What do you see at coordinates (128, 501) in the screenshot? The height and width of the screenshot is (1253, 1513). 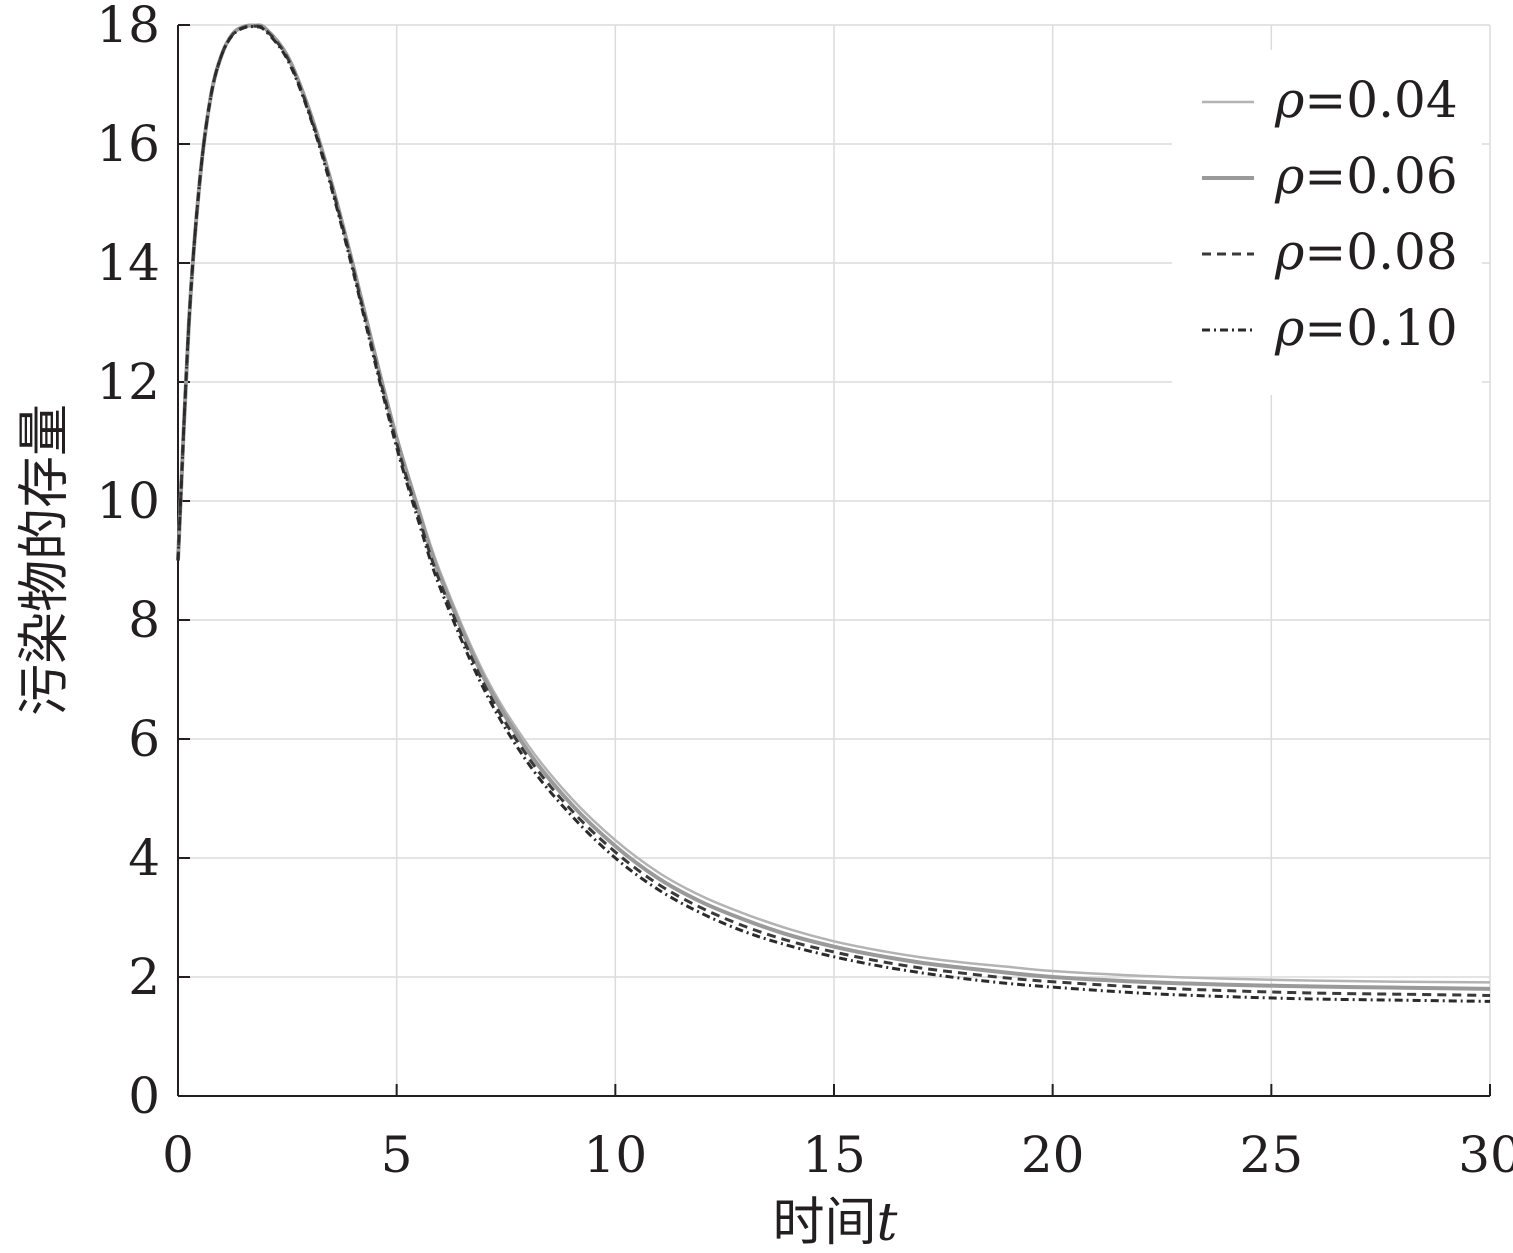 I see `y-tick-label: 10` at bounding box center [128, 501].